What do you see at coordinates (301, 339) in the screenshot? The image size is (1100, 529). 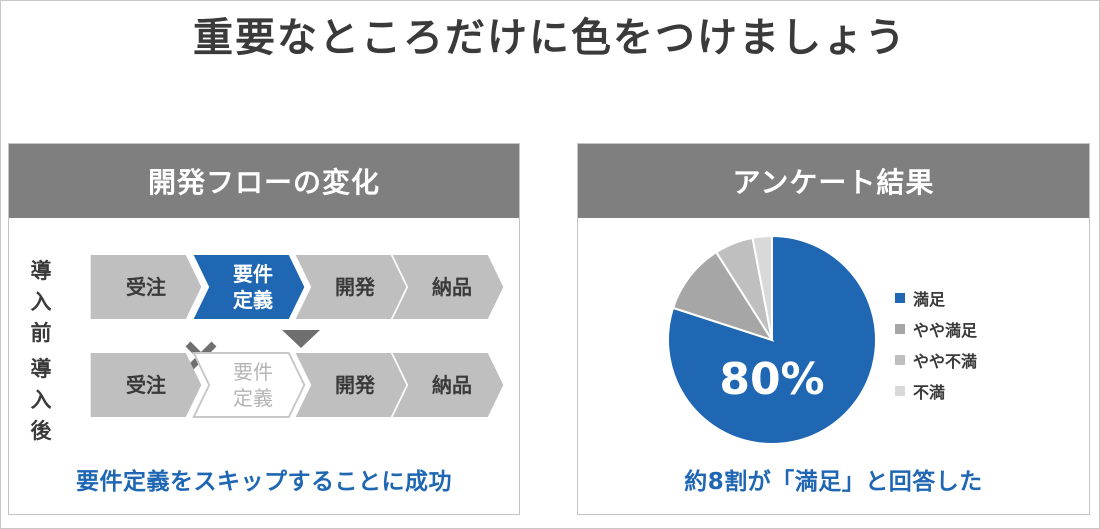 I see `down-arrow-icon` at bounding box center [301, 339].